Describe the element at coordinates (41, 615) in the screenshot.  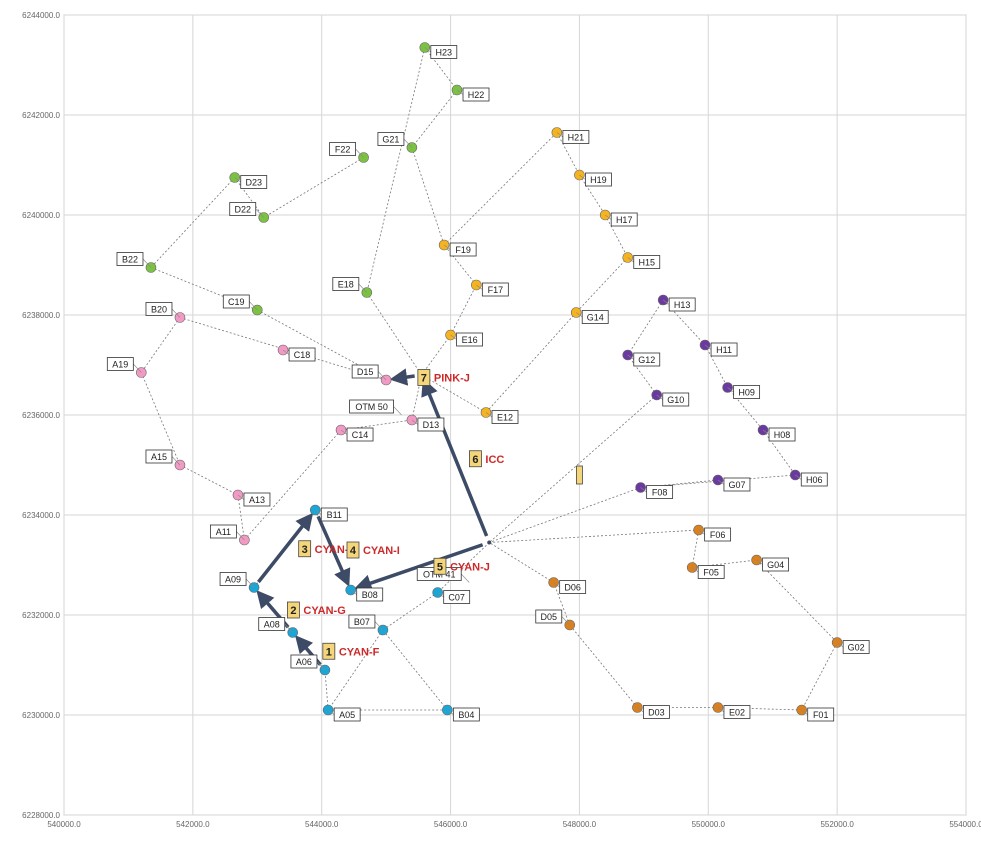
I see `y-tick-label: 6232000.0` at that location.